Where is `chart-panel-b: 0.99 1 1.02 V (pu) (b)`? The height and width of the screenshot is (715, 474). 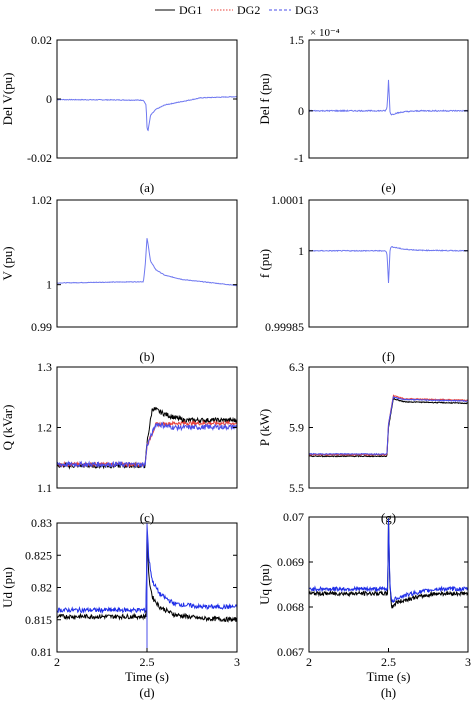
chart-panel-b: 0.99 1 1.02 V (pu) (b) is located at coordinates (119, 278).